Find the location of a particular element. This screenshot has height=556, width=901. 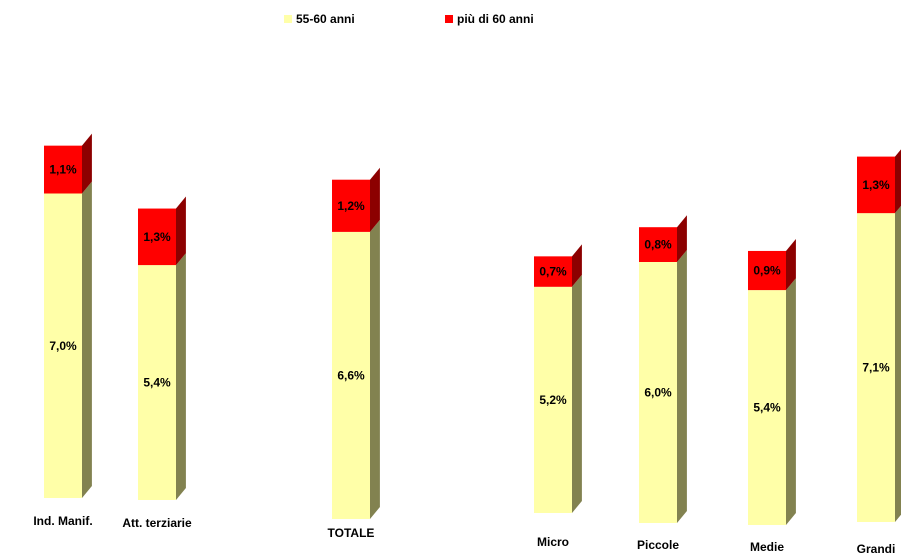

data-label-1-4: 0,8% is located at coordinates (658, 245).